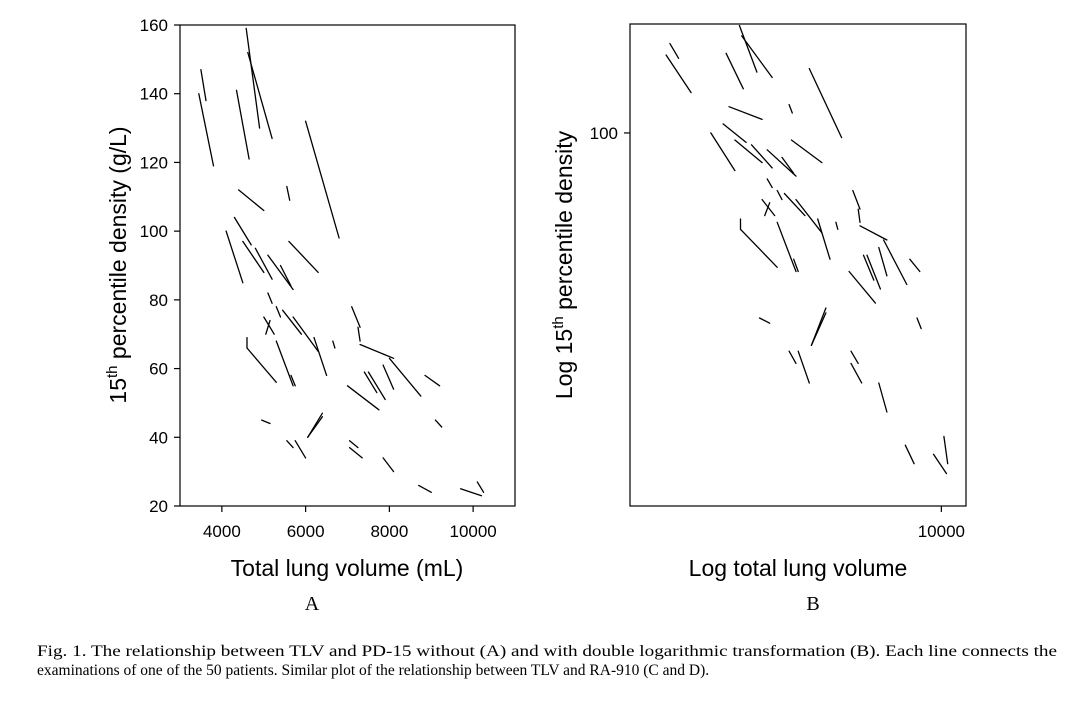 The width and height of the screenshot is (1092, 710). I want to click on panel-b-letter: B, so click(812, 604).